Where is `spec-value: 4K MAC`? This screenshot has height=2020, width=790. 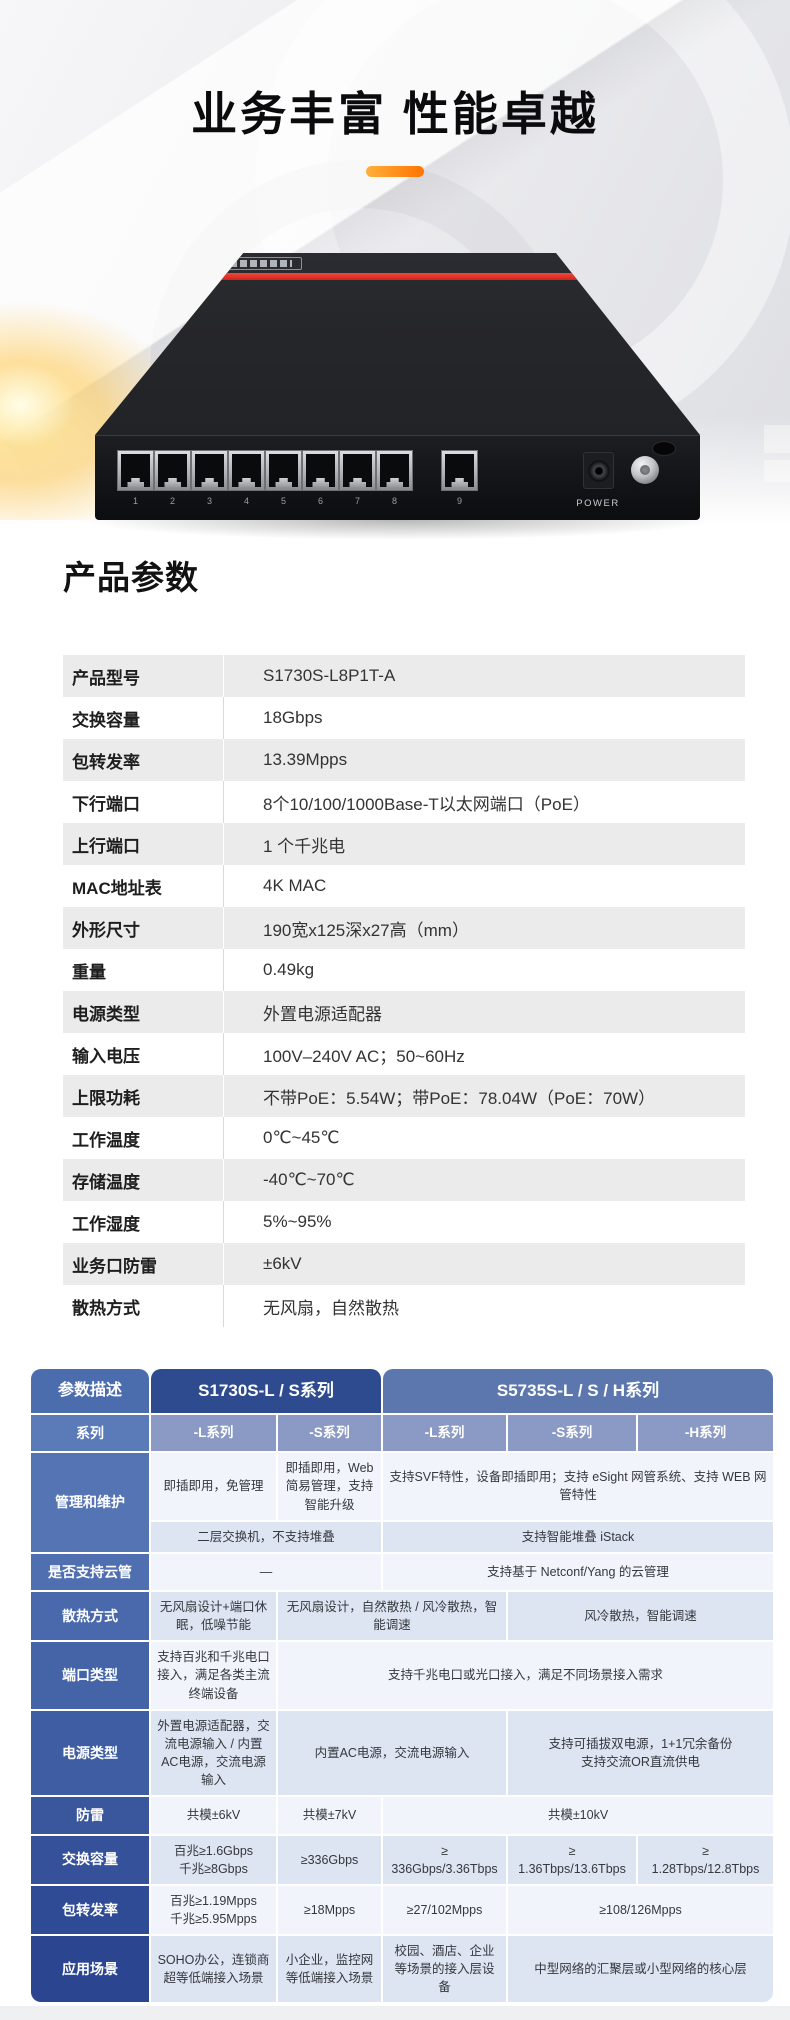 spec-value: 4K MAC is located at coordinates (484, 886).